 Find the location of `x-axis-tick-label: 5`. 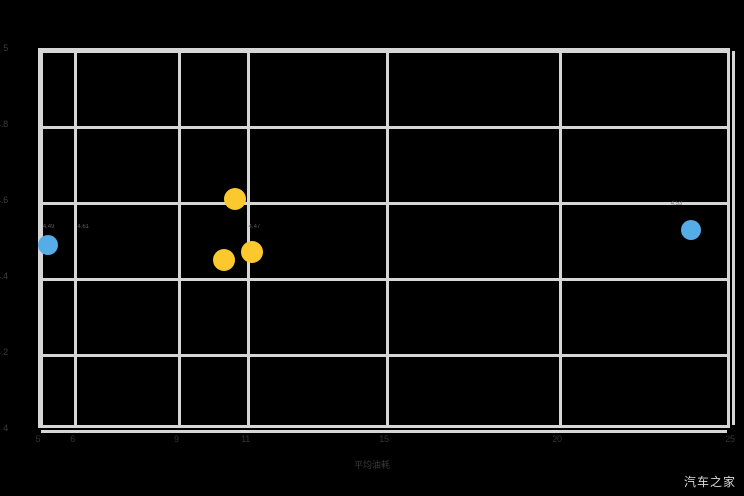

x-axis-tick-label: 5 is located at coordinates (38, 439).